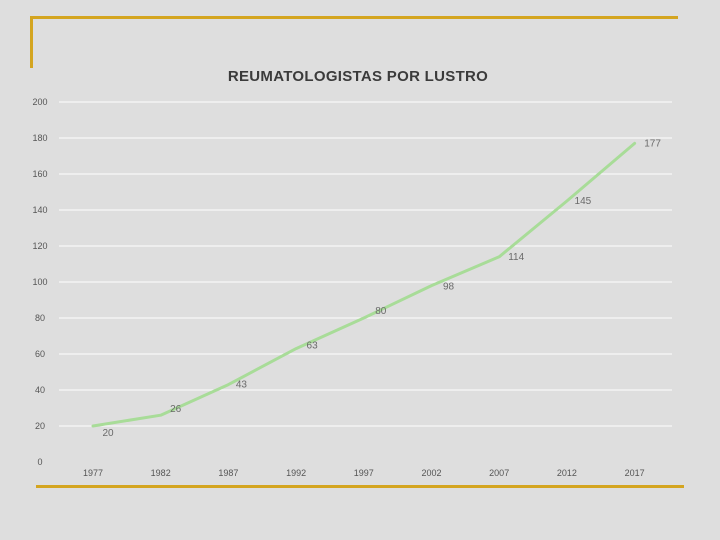 This screenshot has width=720, height=540. Describe the element at coordinates (499, 473) in the screenshot. I see `x-tick-label: 2007` at that location.